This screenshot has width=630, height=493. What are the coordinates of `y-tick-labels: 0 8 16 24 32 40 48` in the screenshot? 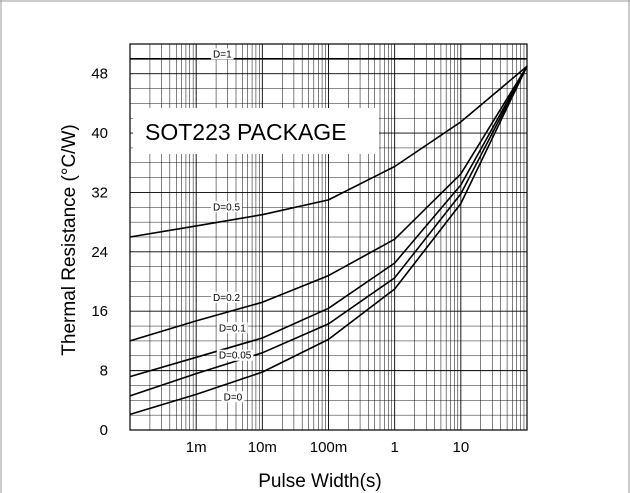 It's located at (99, 252).